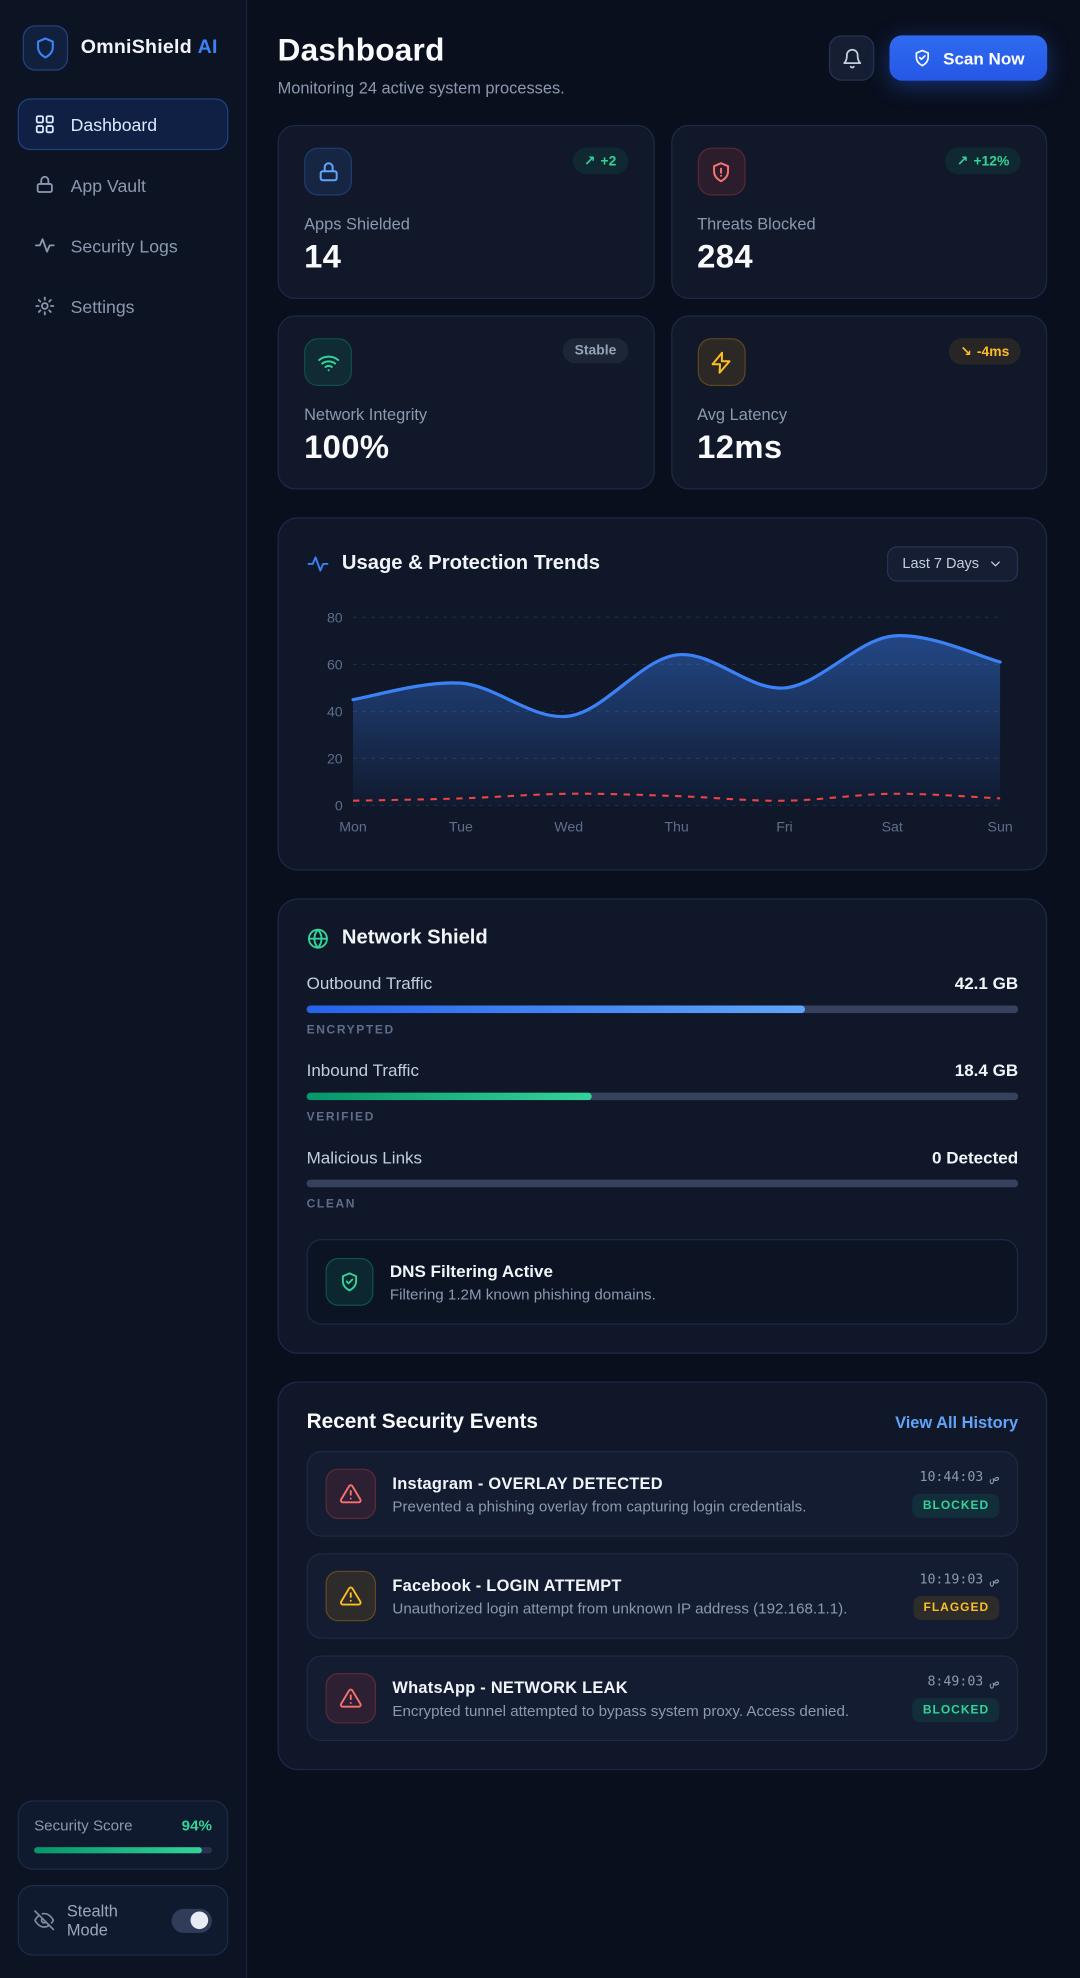 This screenshot has height=1978, width=1080. Describe the element at coordinates (522, 1294) in the screenshot. I see `dns-subtitle: Filtering 1.2M known phishing domains.` at that location.